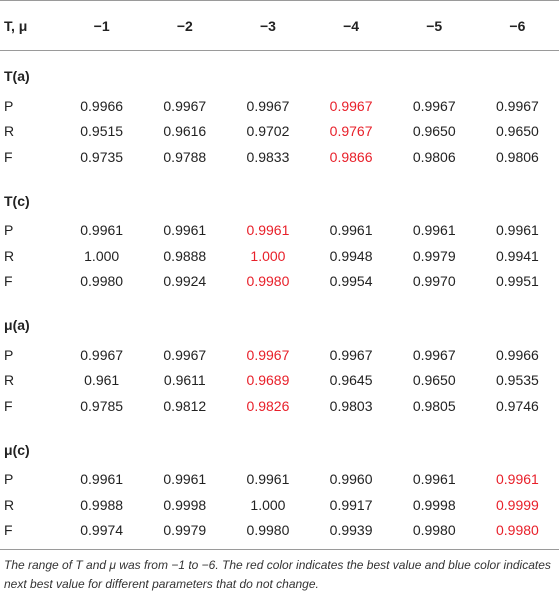 The image size is (559, 594). I want to click on value-cell: 0.9833, so click(268, 156).